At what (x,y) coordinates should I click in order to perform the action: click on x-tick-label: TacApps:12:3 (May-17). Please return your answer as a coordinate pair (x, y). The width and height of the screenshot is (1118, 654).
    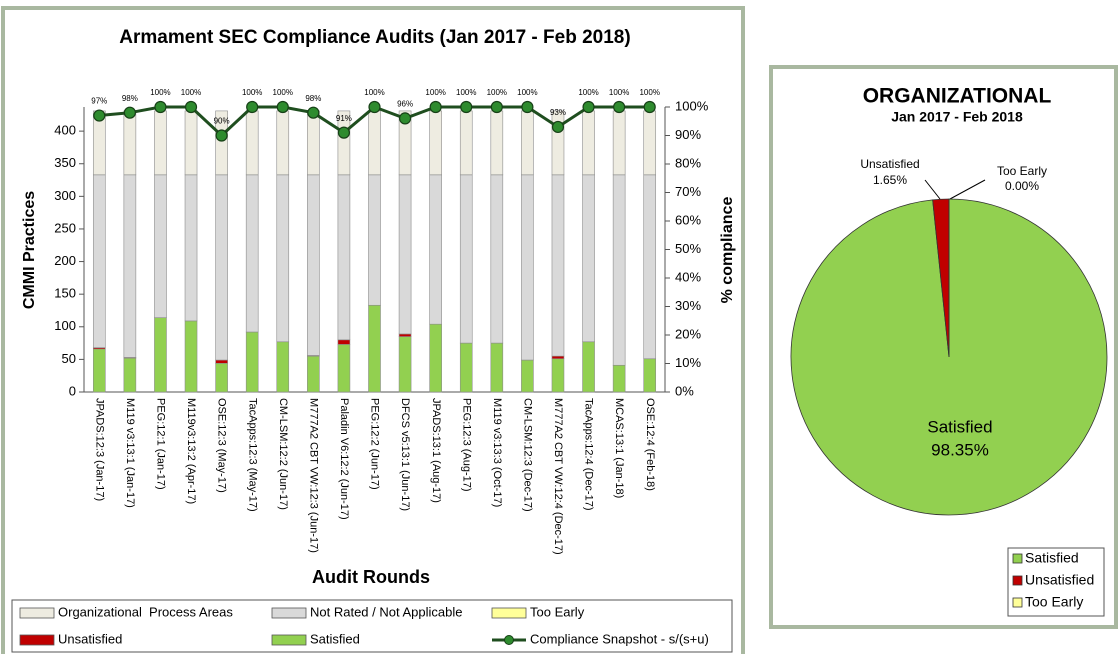
    Looking at the image, I should click on (252, 455).